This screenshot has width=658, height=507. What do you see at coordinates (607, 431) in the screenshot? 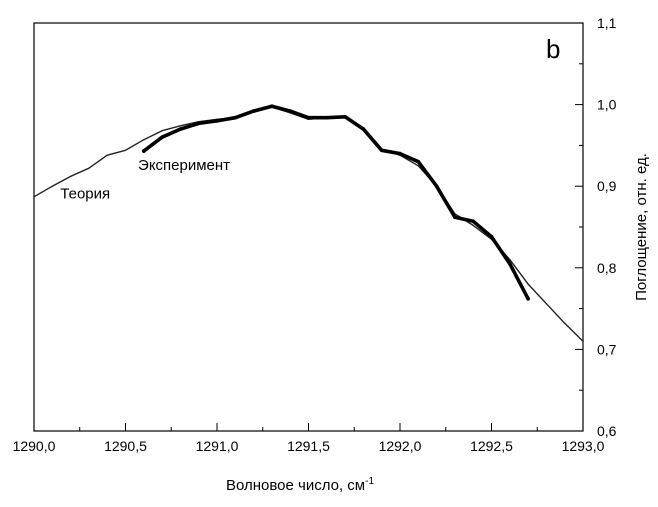
I see `y-tick-label: 0,6` at bounding box center [607, 431].